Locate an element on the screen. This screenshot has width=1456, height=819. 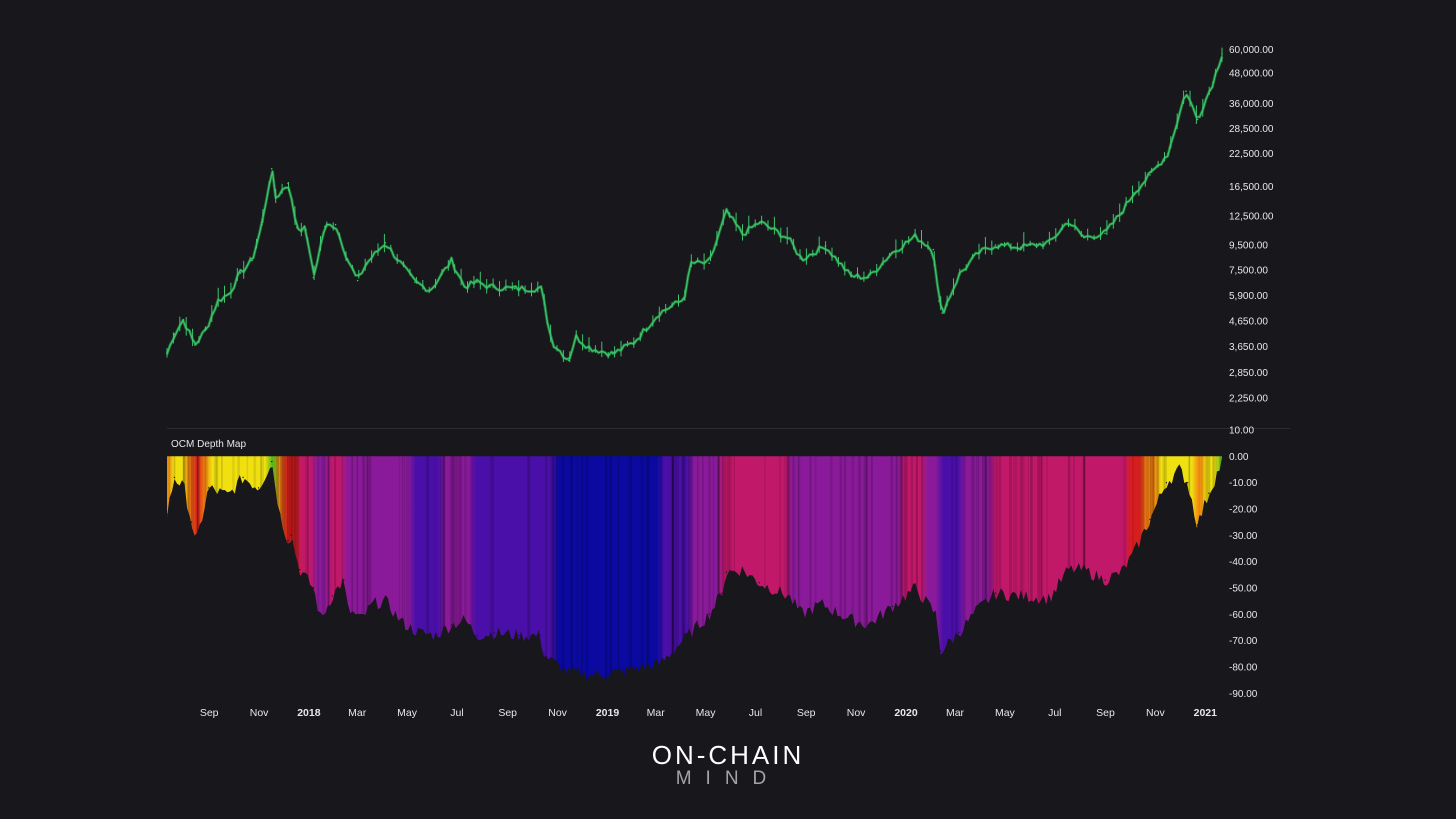
price-tick-label: 36,000.00 is located at coordinates (1251, 104).